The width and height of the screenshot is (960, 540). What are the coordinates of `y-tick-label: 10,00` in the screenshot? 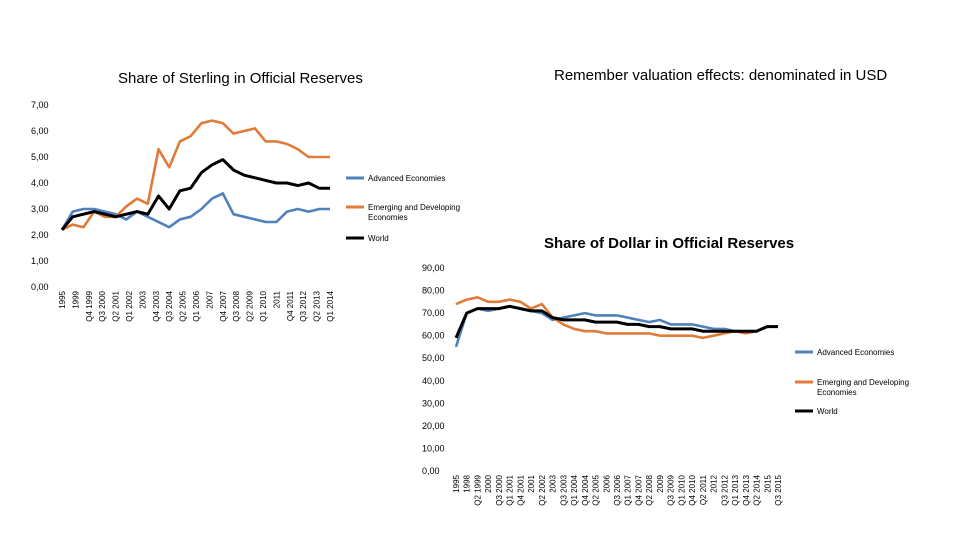 It's located at (433, 448).